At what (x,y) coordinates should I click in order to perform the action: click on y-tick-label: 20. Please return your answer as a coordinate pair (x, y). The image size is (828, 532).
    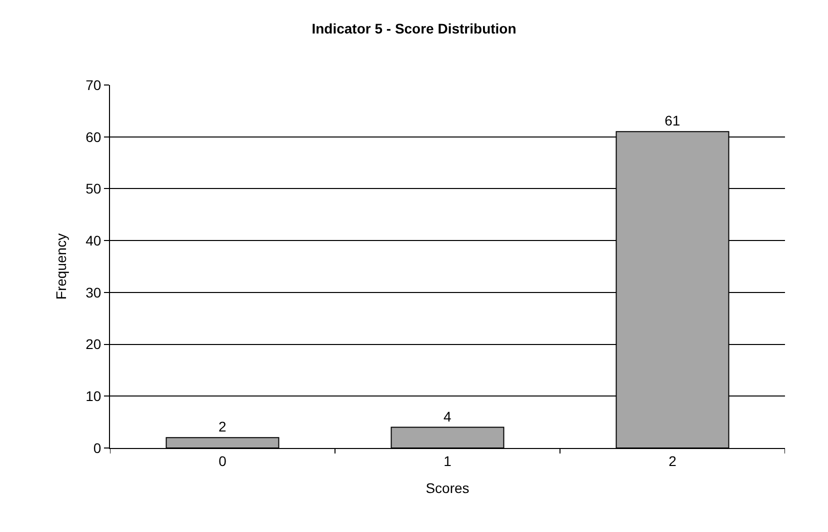
    Looking at the image, I should click on (94, 344).